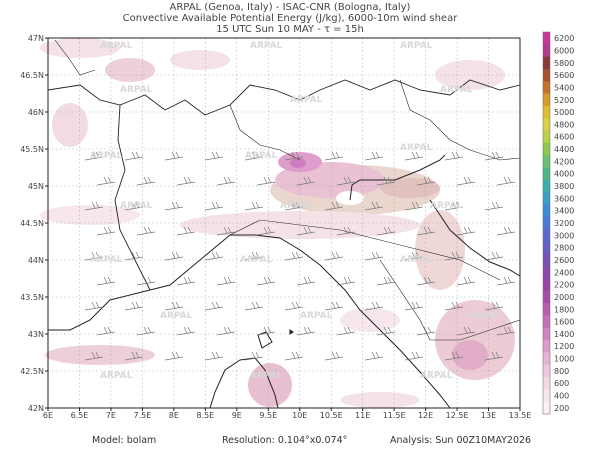 The image size is (600, 454). I want to click on colorbar-label: 1400, so click(564, 334).